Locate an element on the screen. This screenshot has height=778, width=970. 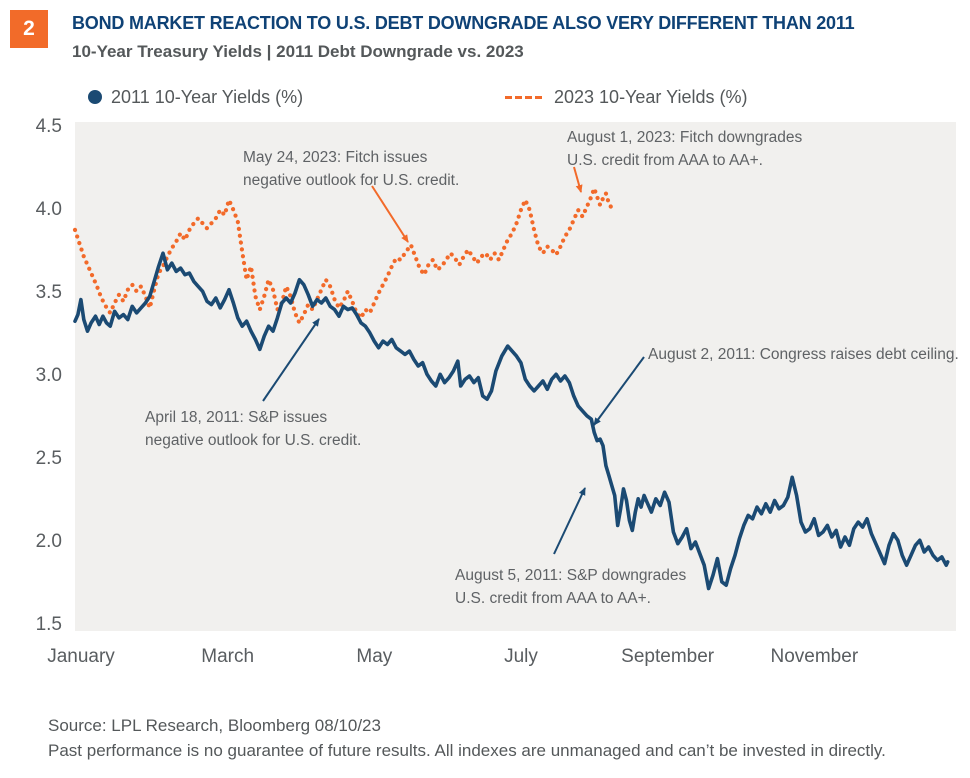
legend-item-2023: 2023 10-Year Yields (%) is located at coordinates (626, 97).